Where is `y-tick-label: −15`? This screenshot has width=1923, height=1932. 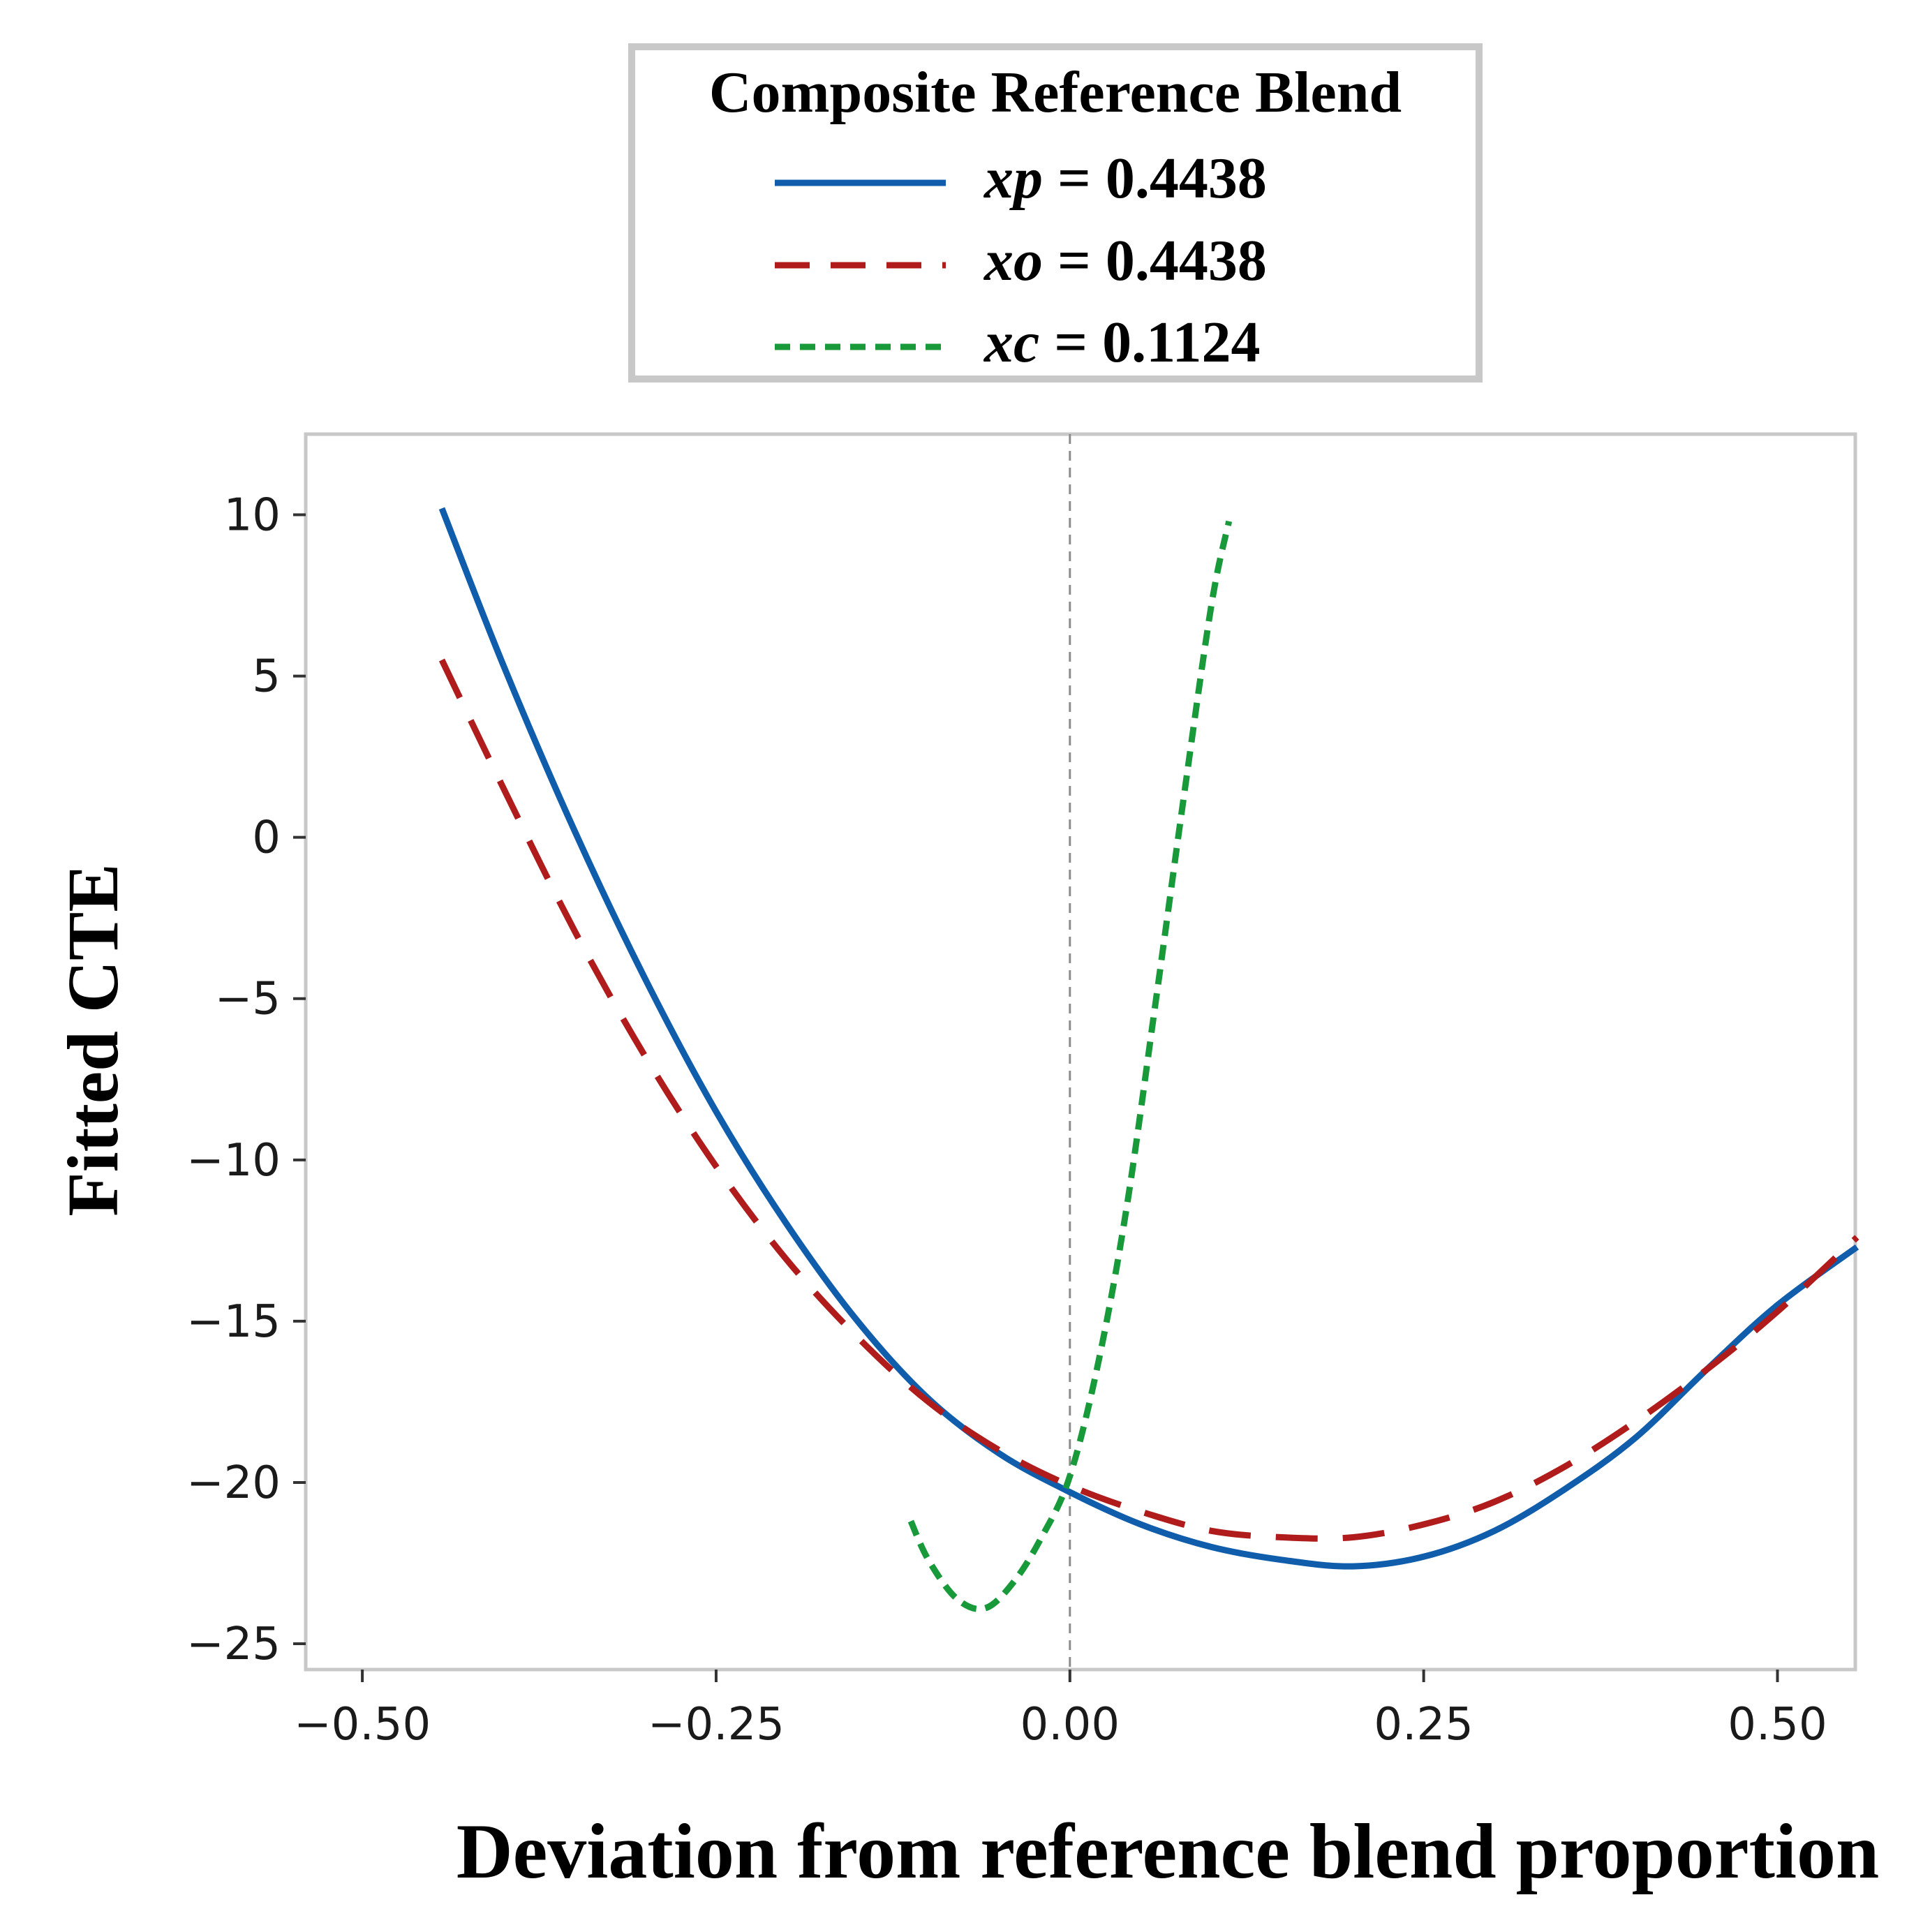
y-tick-label: −15 is located at coordinates (234, 1322).